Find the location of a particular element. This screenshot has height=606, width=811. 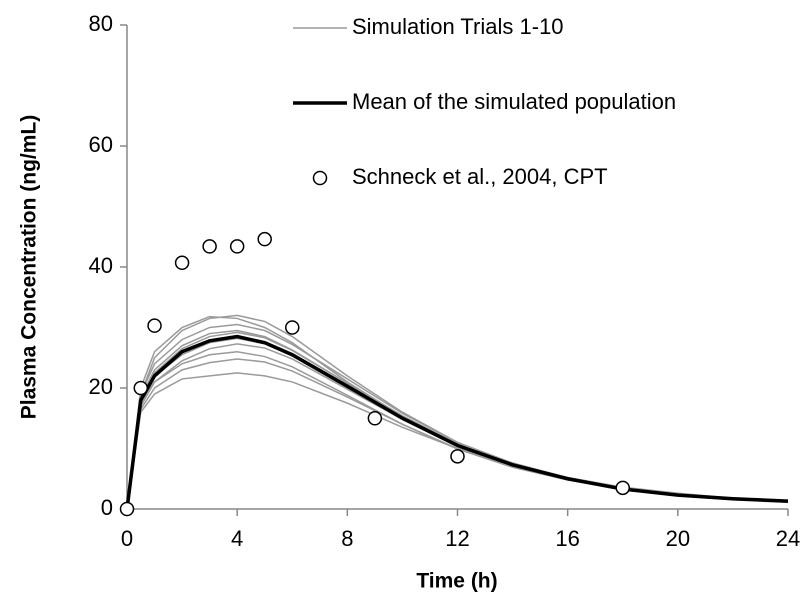

legend-label: Schneck et al., 2004, CPT is located at coordinates (480, 176).